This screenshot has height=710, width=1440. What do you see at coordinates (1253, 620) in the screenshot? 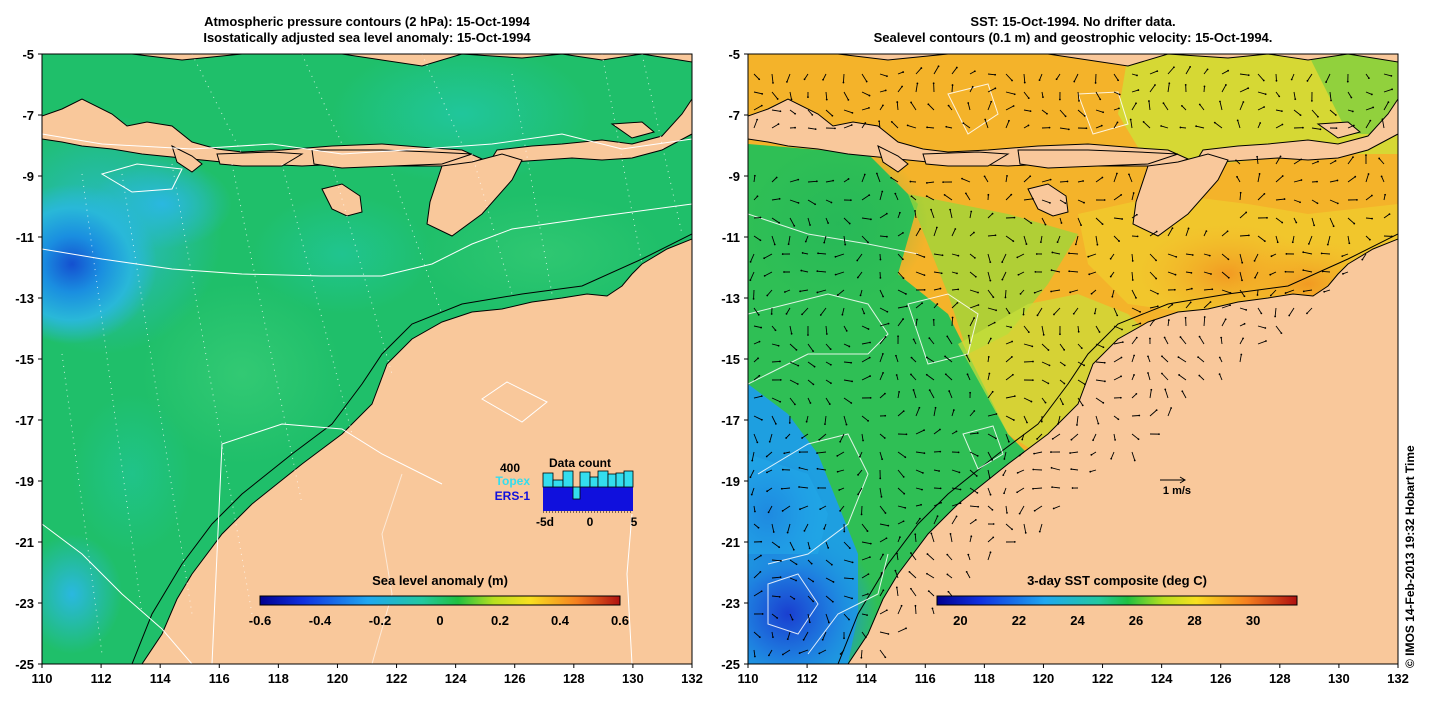
I see `sst-colorbar-tick: 30` at bounding box center [1253, 620].